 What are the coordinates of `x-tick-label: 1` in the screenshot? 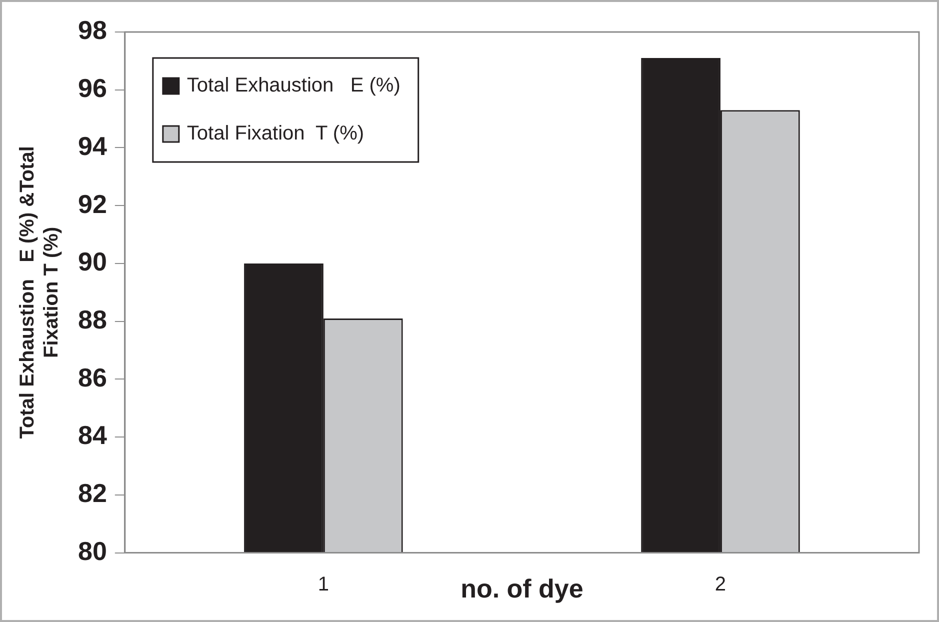 It's located at (323, 584).